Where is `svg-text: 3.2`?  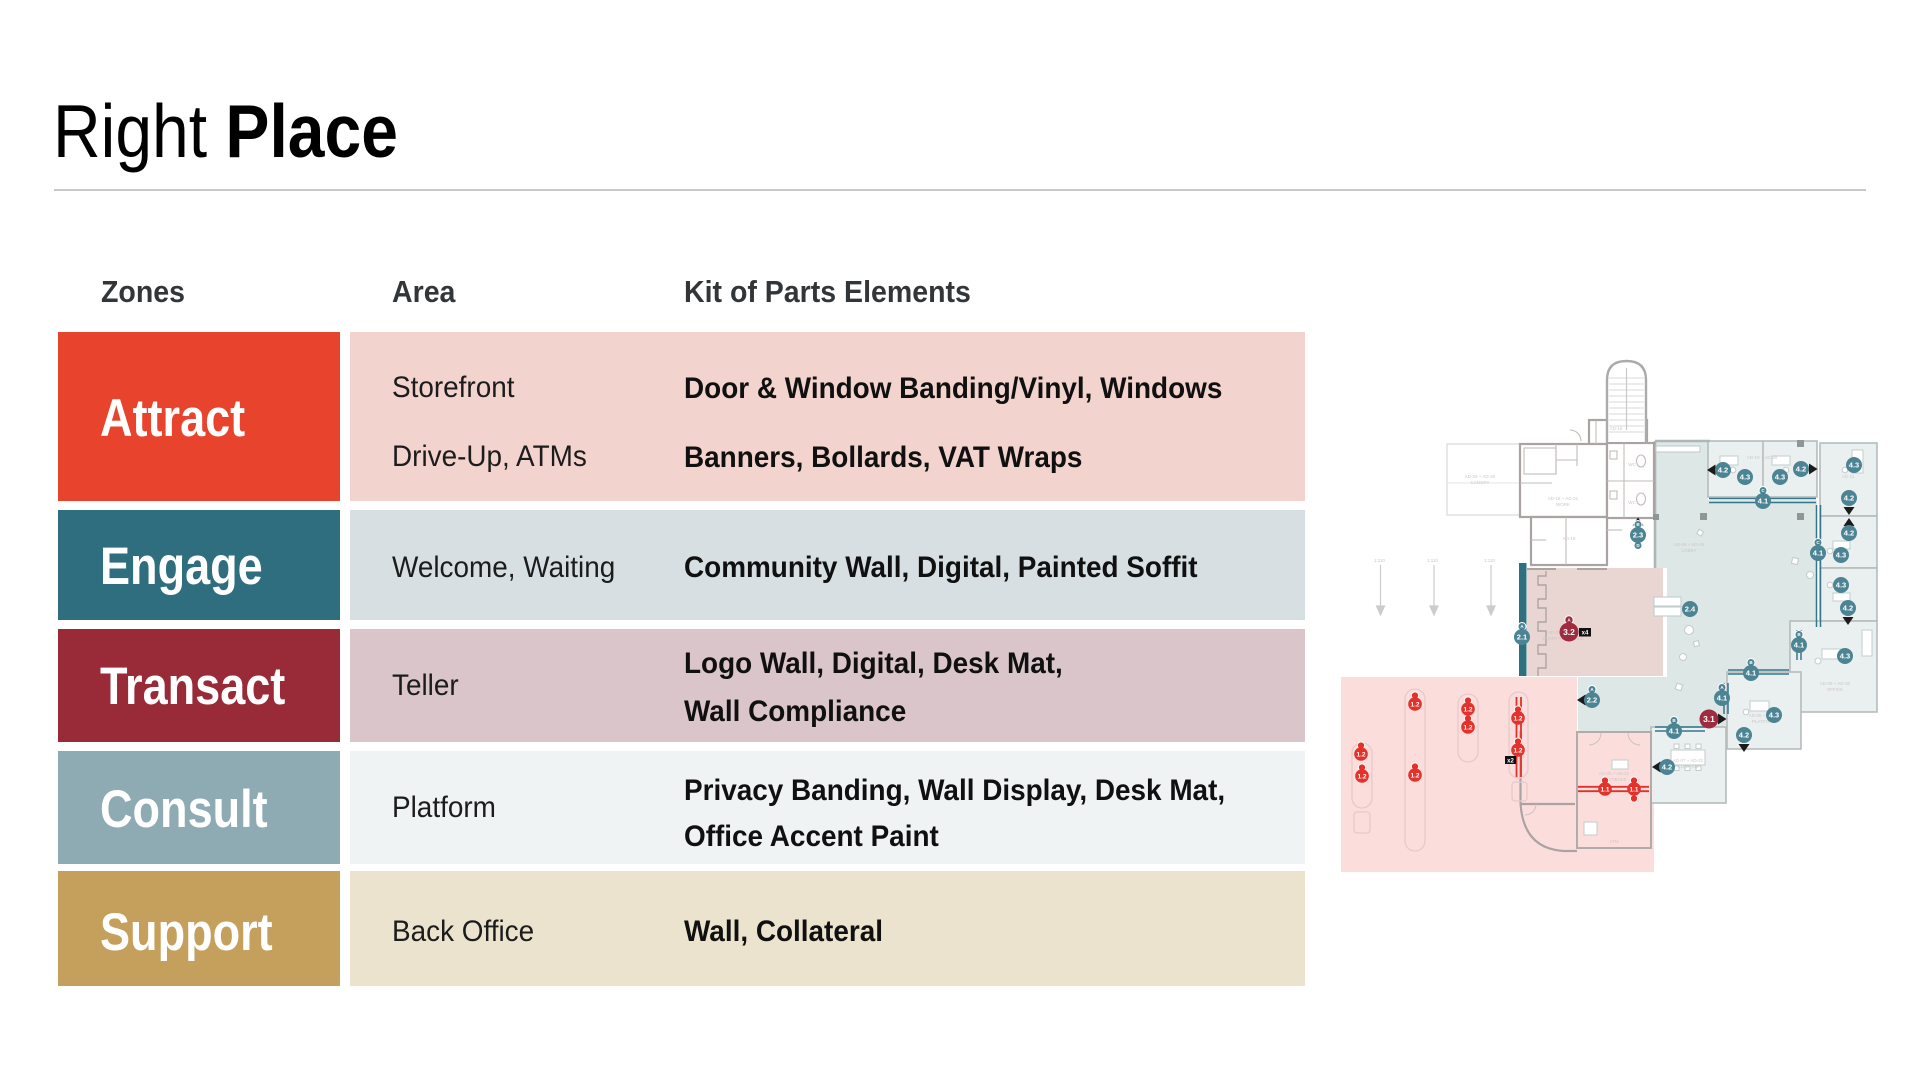 svg-text: 3.2 is located at coordinates (1569, 632).